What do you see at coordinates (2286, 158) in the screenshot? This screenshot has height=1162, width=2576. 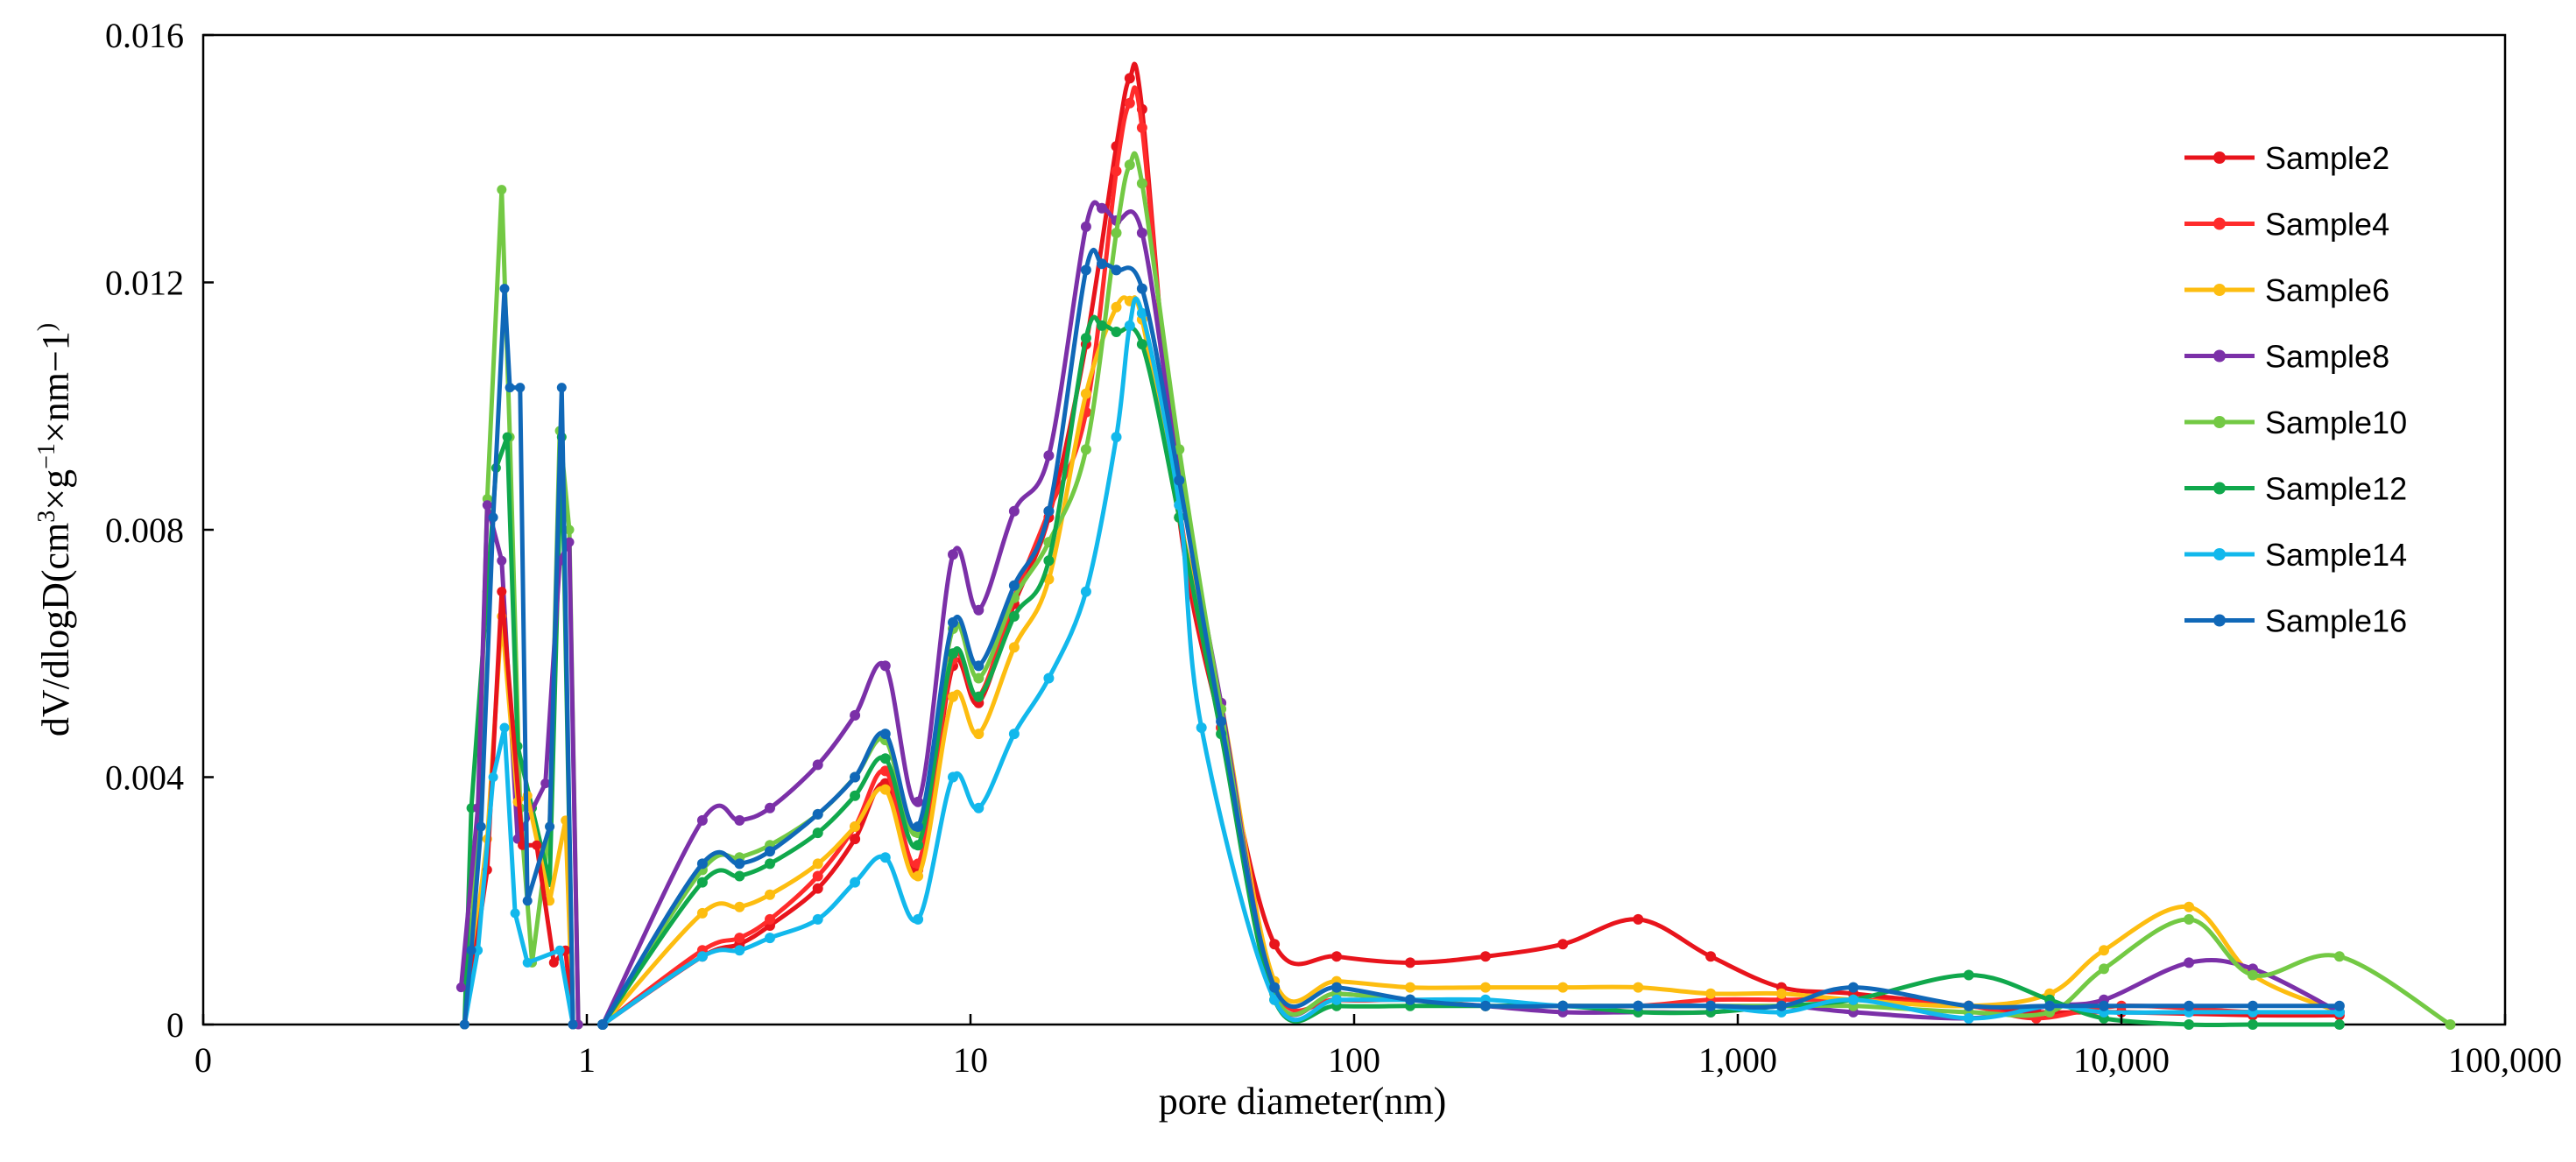 I see `legend-item-sample2: Sample2` at bounding box center [2286, 158].